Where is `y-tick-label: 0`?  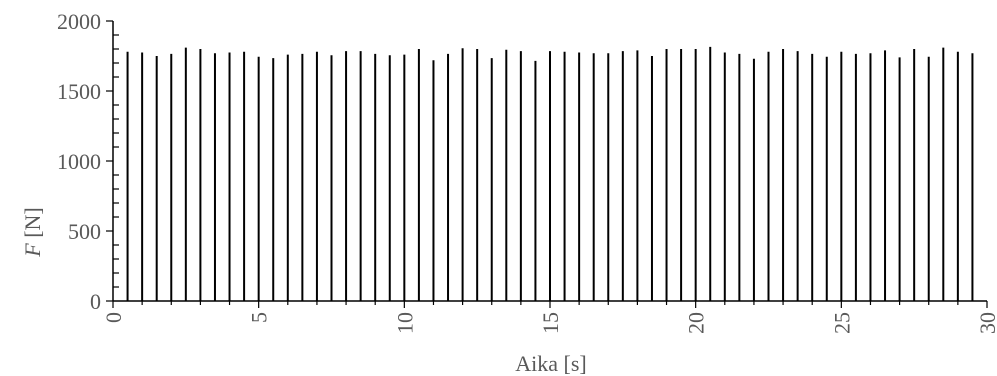
y-tick-label: 0 is located at coordinates (95, 301).